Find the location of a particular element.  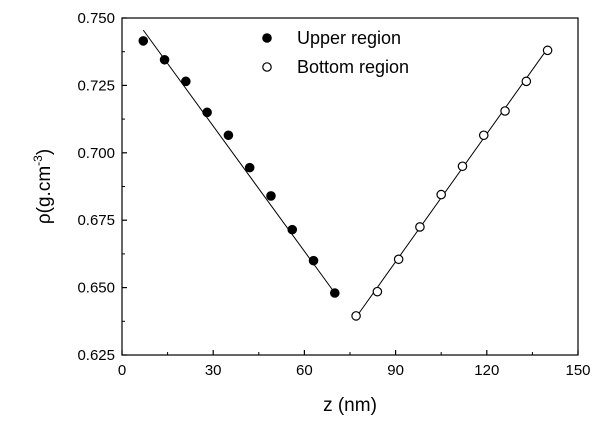

legend-label-bottom-region: Bottom region is located at coordinates (353, 67).